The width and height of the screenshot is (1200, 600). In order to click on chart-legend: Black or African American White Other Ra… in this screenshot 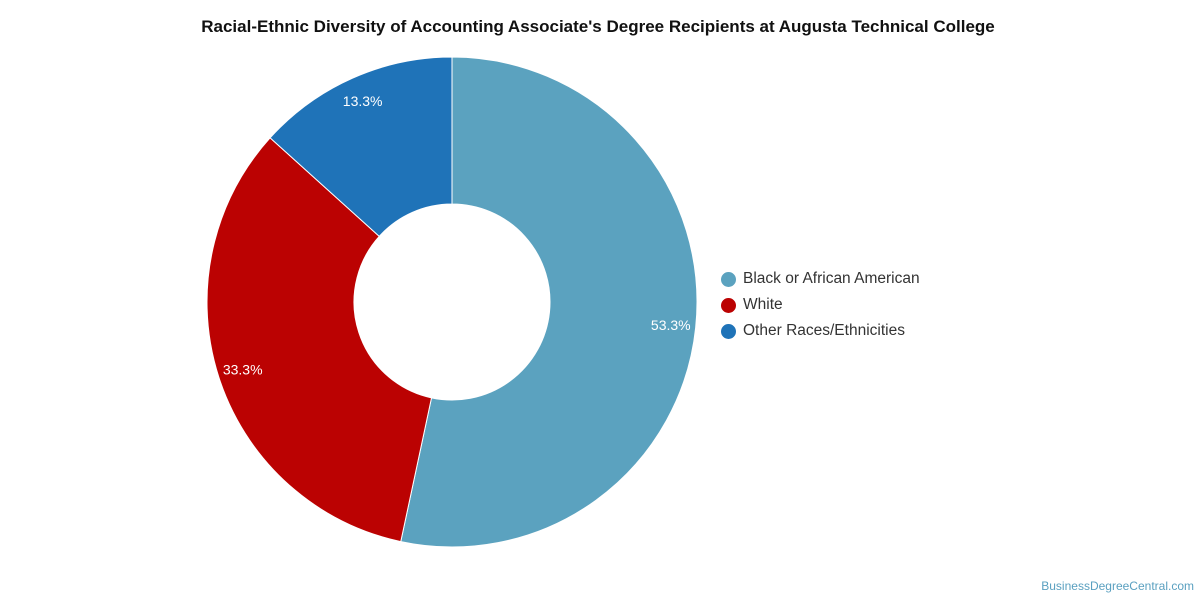, I will do `click(820, 305)`.